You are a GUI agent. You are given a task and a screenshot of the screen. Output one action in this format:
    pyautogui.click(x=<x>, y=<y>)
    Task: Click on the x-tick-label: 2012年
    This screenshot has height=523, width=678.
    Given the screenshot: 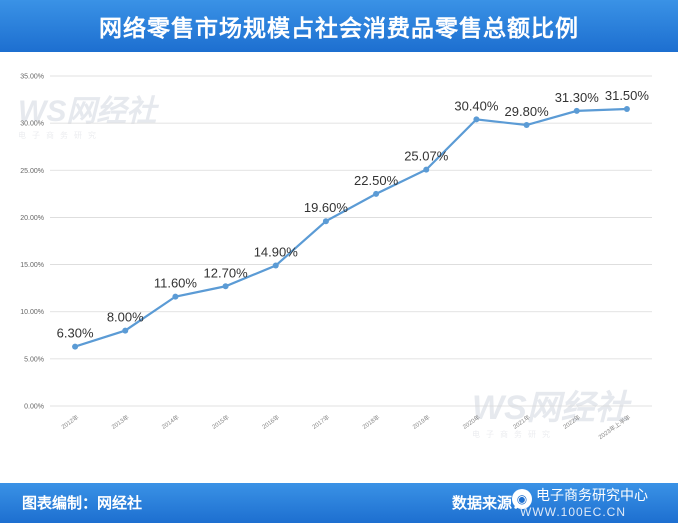 What is the action you would take?
    pyautogui.click(x=70, y=422)
    